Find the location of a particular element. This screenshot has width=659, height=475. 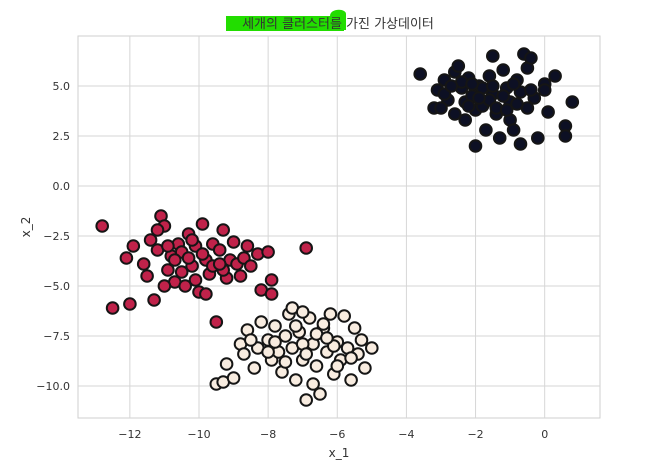

y-tick-label: −10.0 is located at coordinates (53, 386).